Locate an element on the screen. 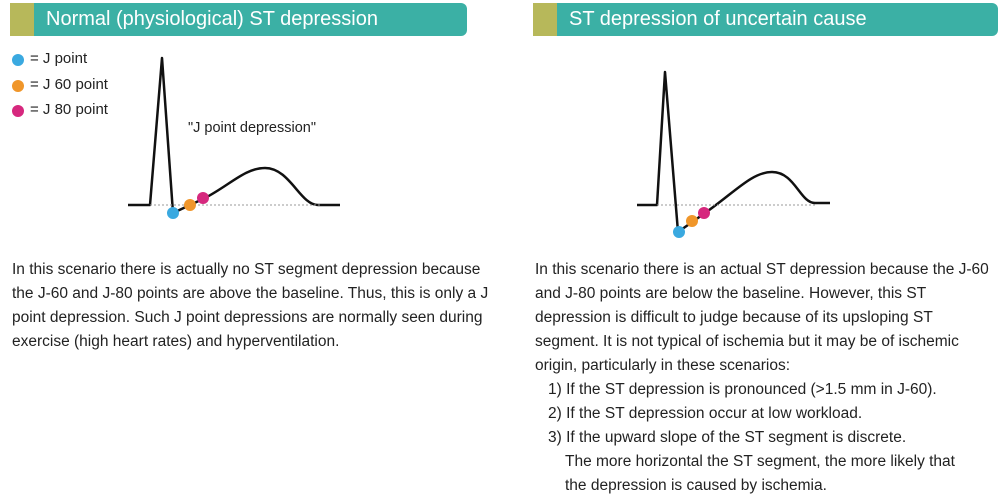 This screenshot has width=1000, height=497. panel-title: ST depression of uncertain cause is located at coordinates (718, 19).